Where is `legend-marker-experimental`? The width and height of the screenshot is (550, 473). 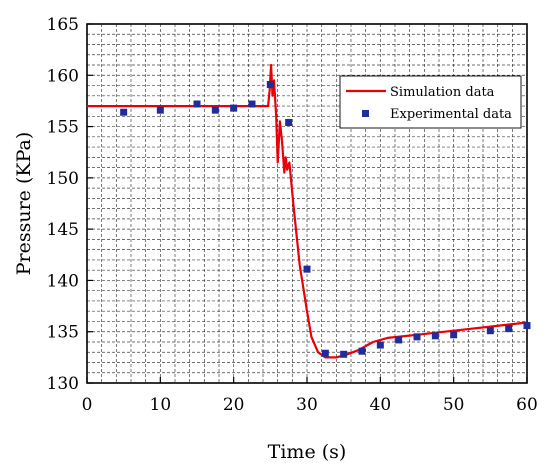 legend-marker-experimental is located at coordinates (365, 113).